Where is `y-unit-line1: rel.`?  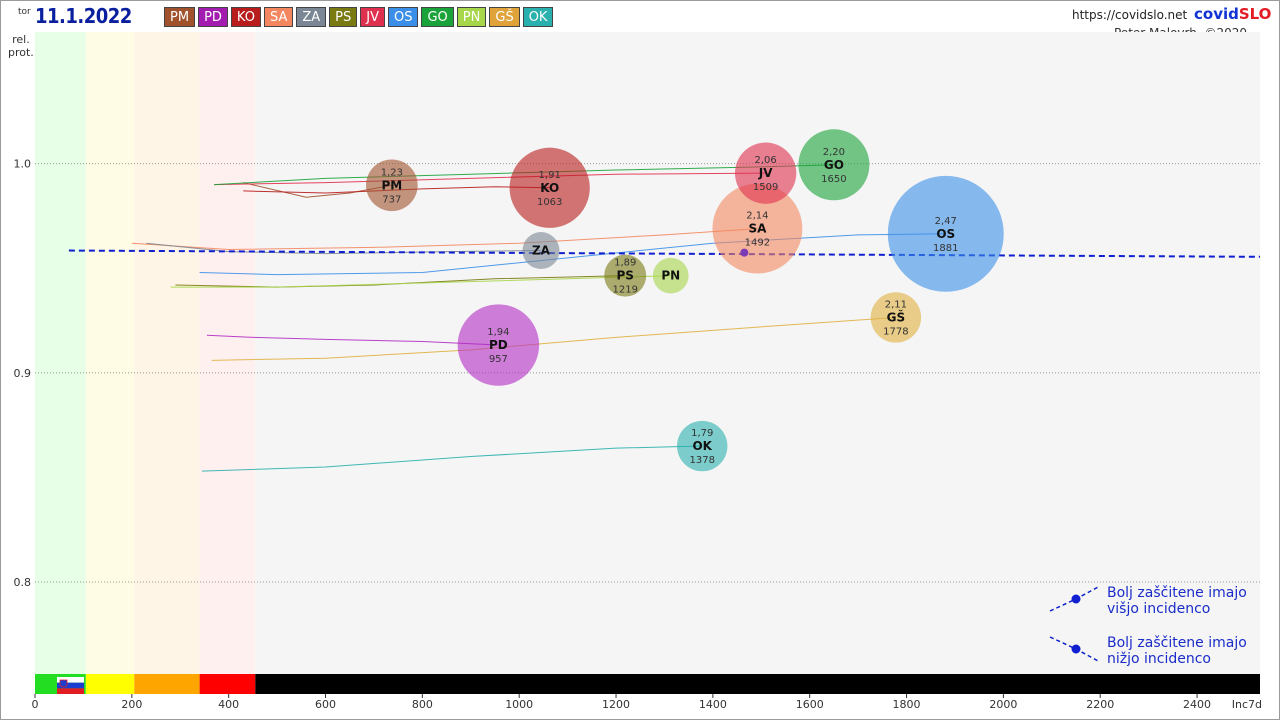
y-unit-line1: rel. is located at coordinates (21, 39).